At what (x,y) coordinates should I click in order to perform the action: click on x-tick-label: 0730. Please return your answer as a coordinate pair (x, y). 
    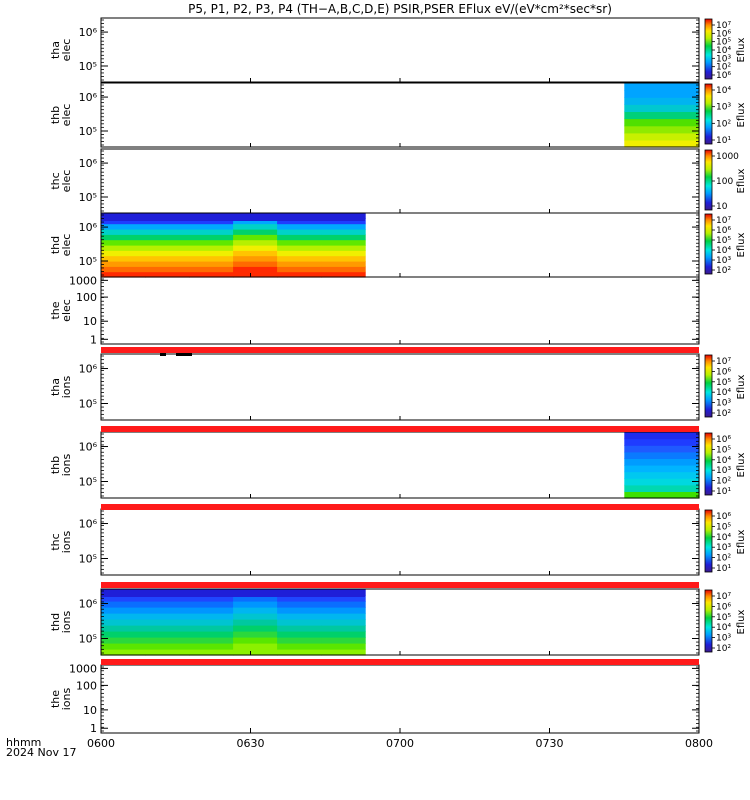
    Looking at the image, I should click on (550, 743).